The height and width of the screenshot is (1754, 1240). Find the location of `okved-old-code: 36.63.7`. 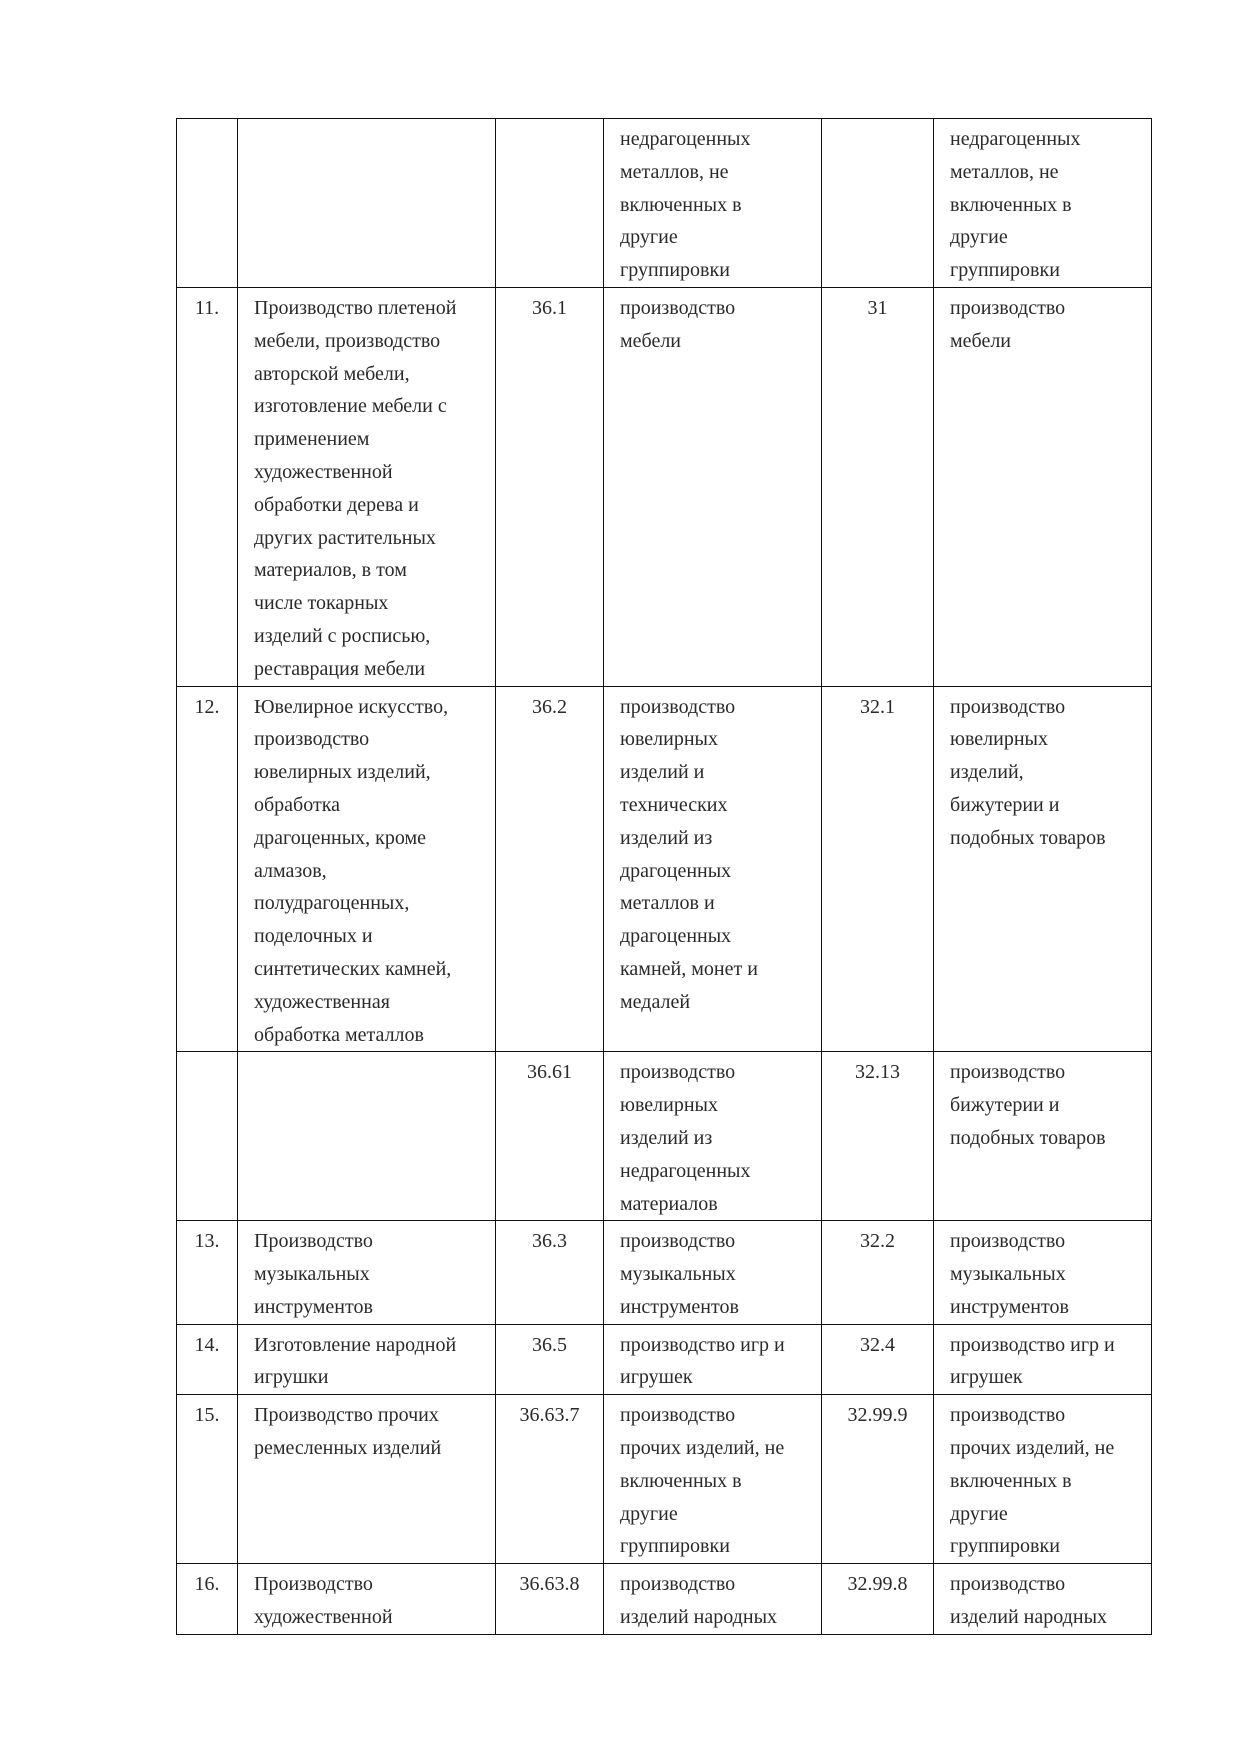

okved-old-code: 36.63.7 is located at coordinates (549, 1479).